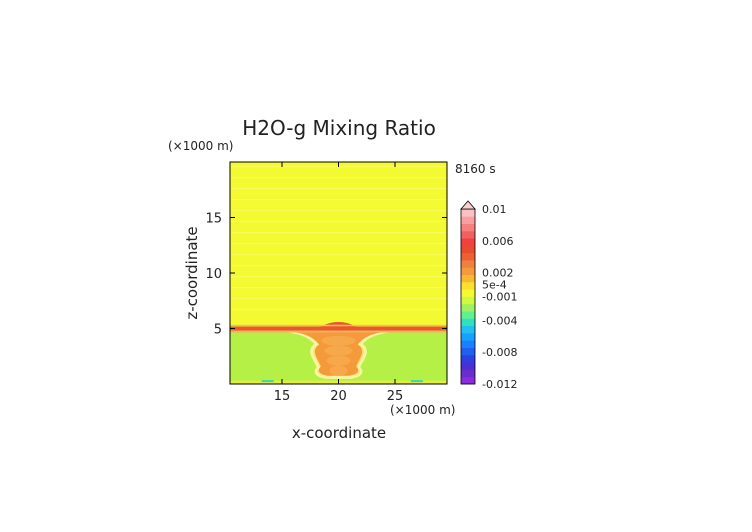 The height and width of the screenshot is (532, 752). What do you see at coordinates (282, 396) in the screenshot?
I see `x-tick-label: 15` at bounding box center [282, 396].